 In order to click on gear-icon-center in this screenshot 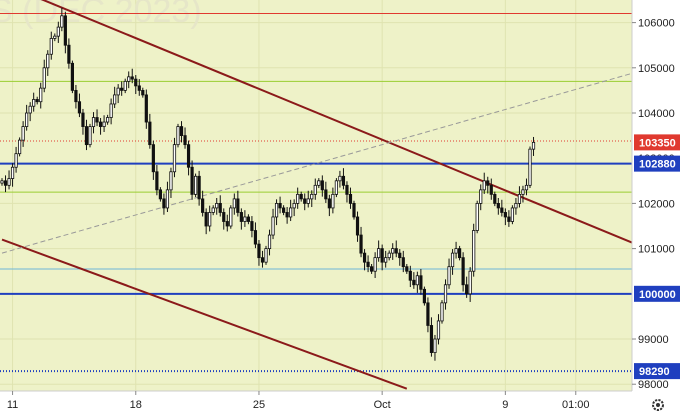, I will do `click(658, 405)`.